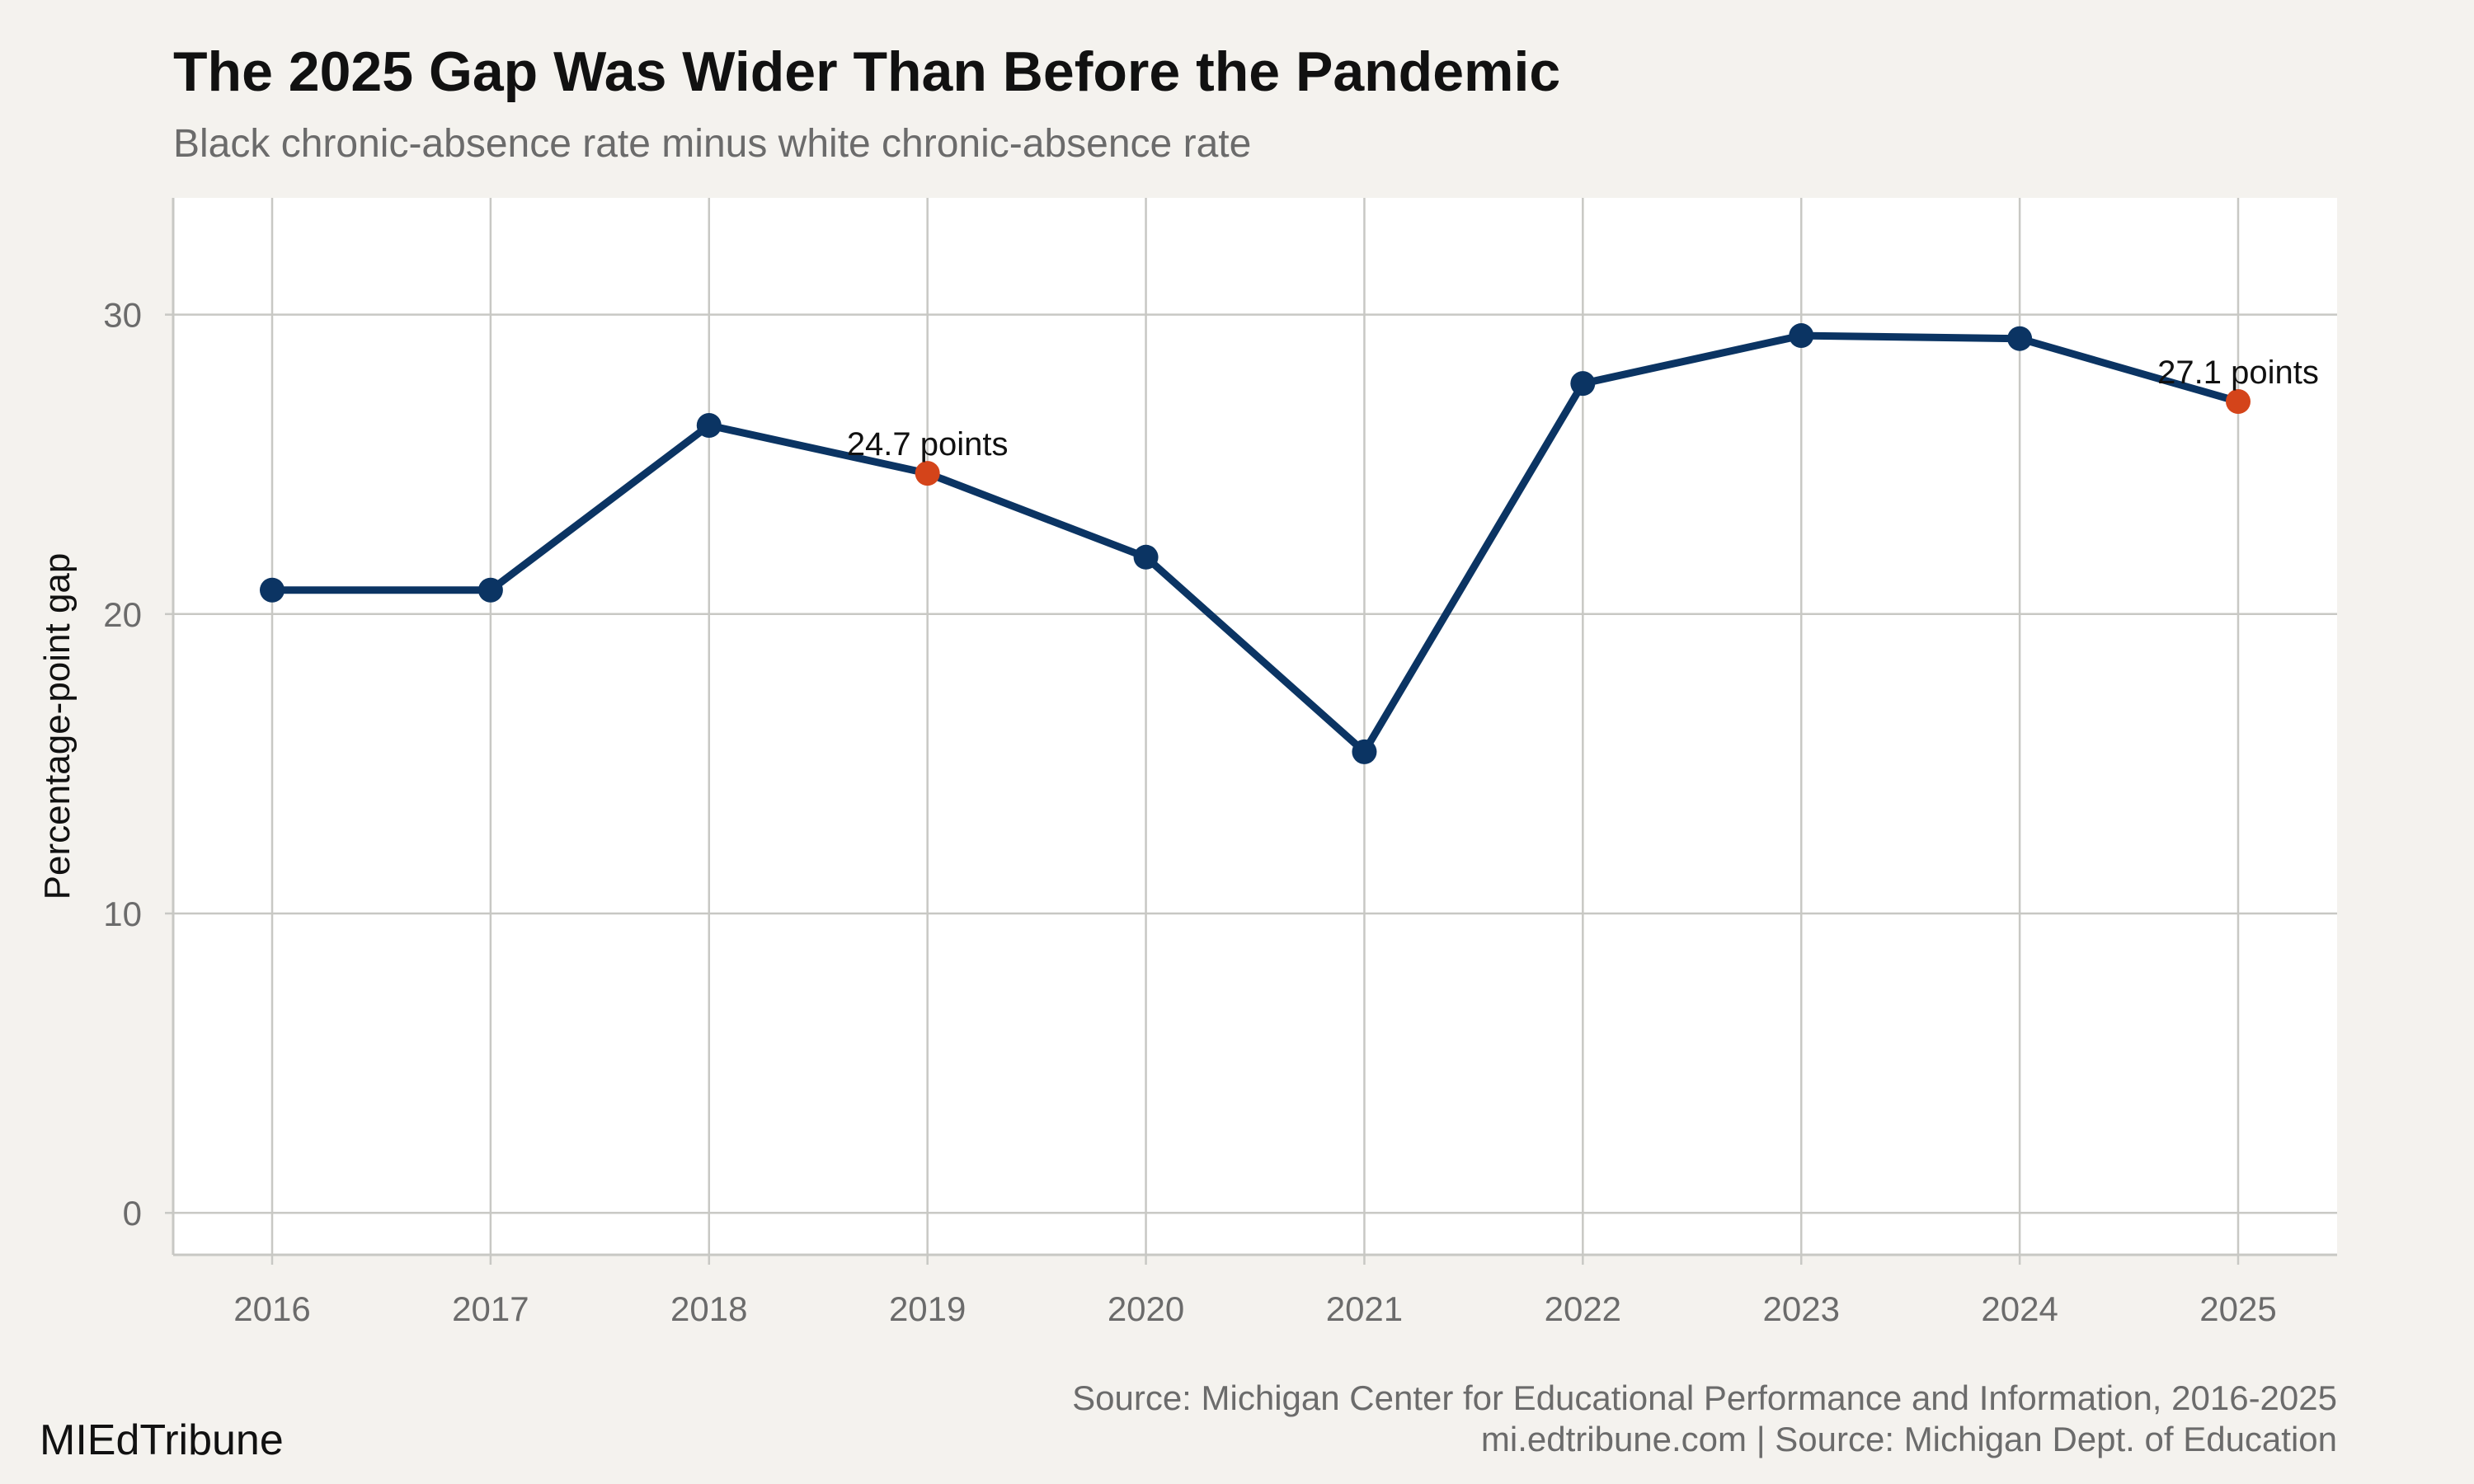  I want to click on brand-logo-text: MIEdTribune, so click(162, 1440).